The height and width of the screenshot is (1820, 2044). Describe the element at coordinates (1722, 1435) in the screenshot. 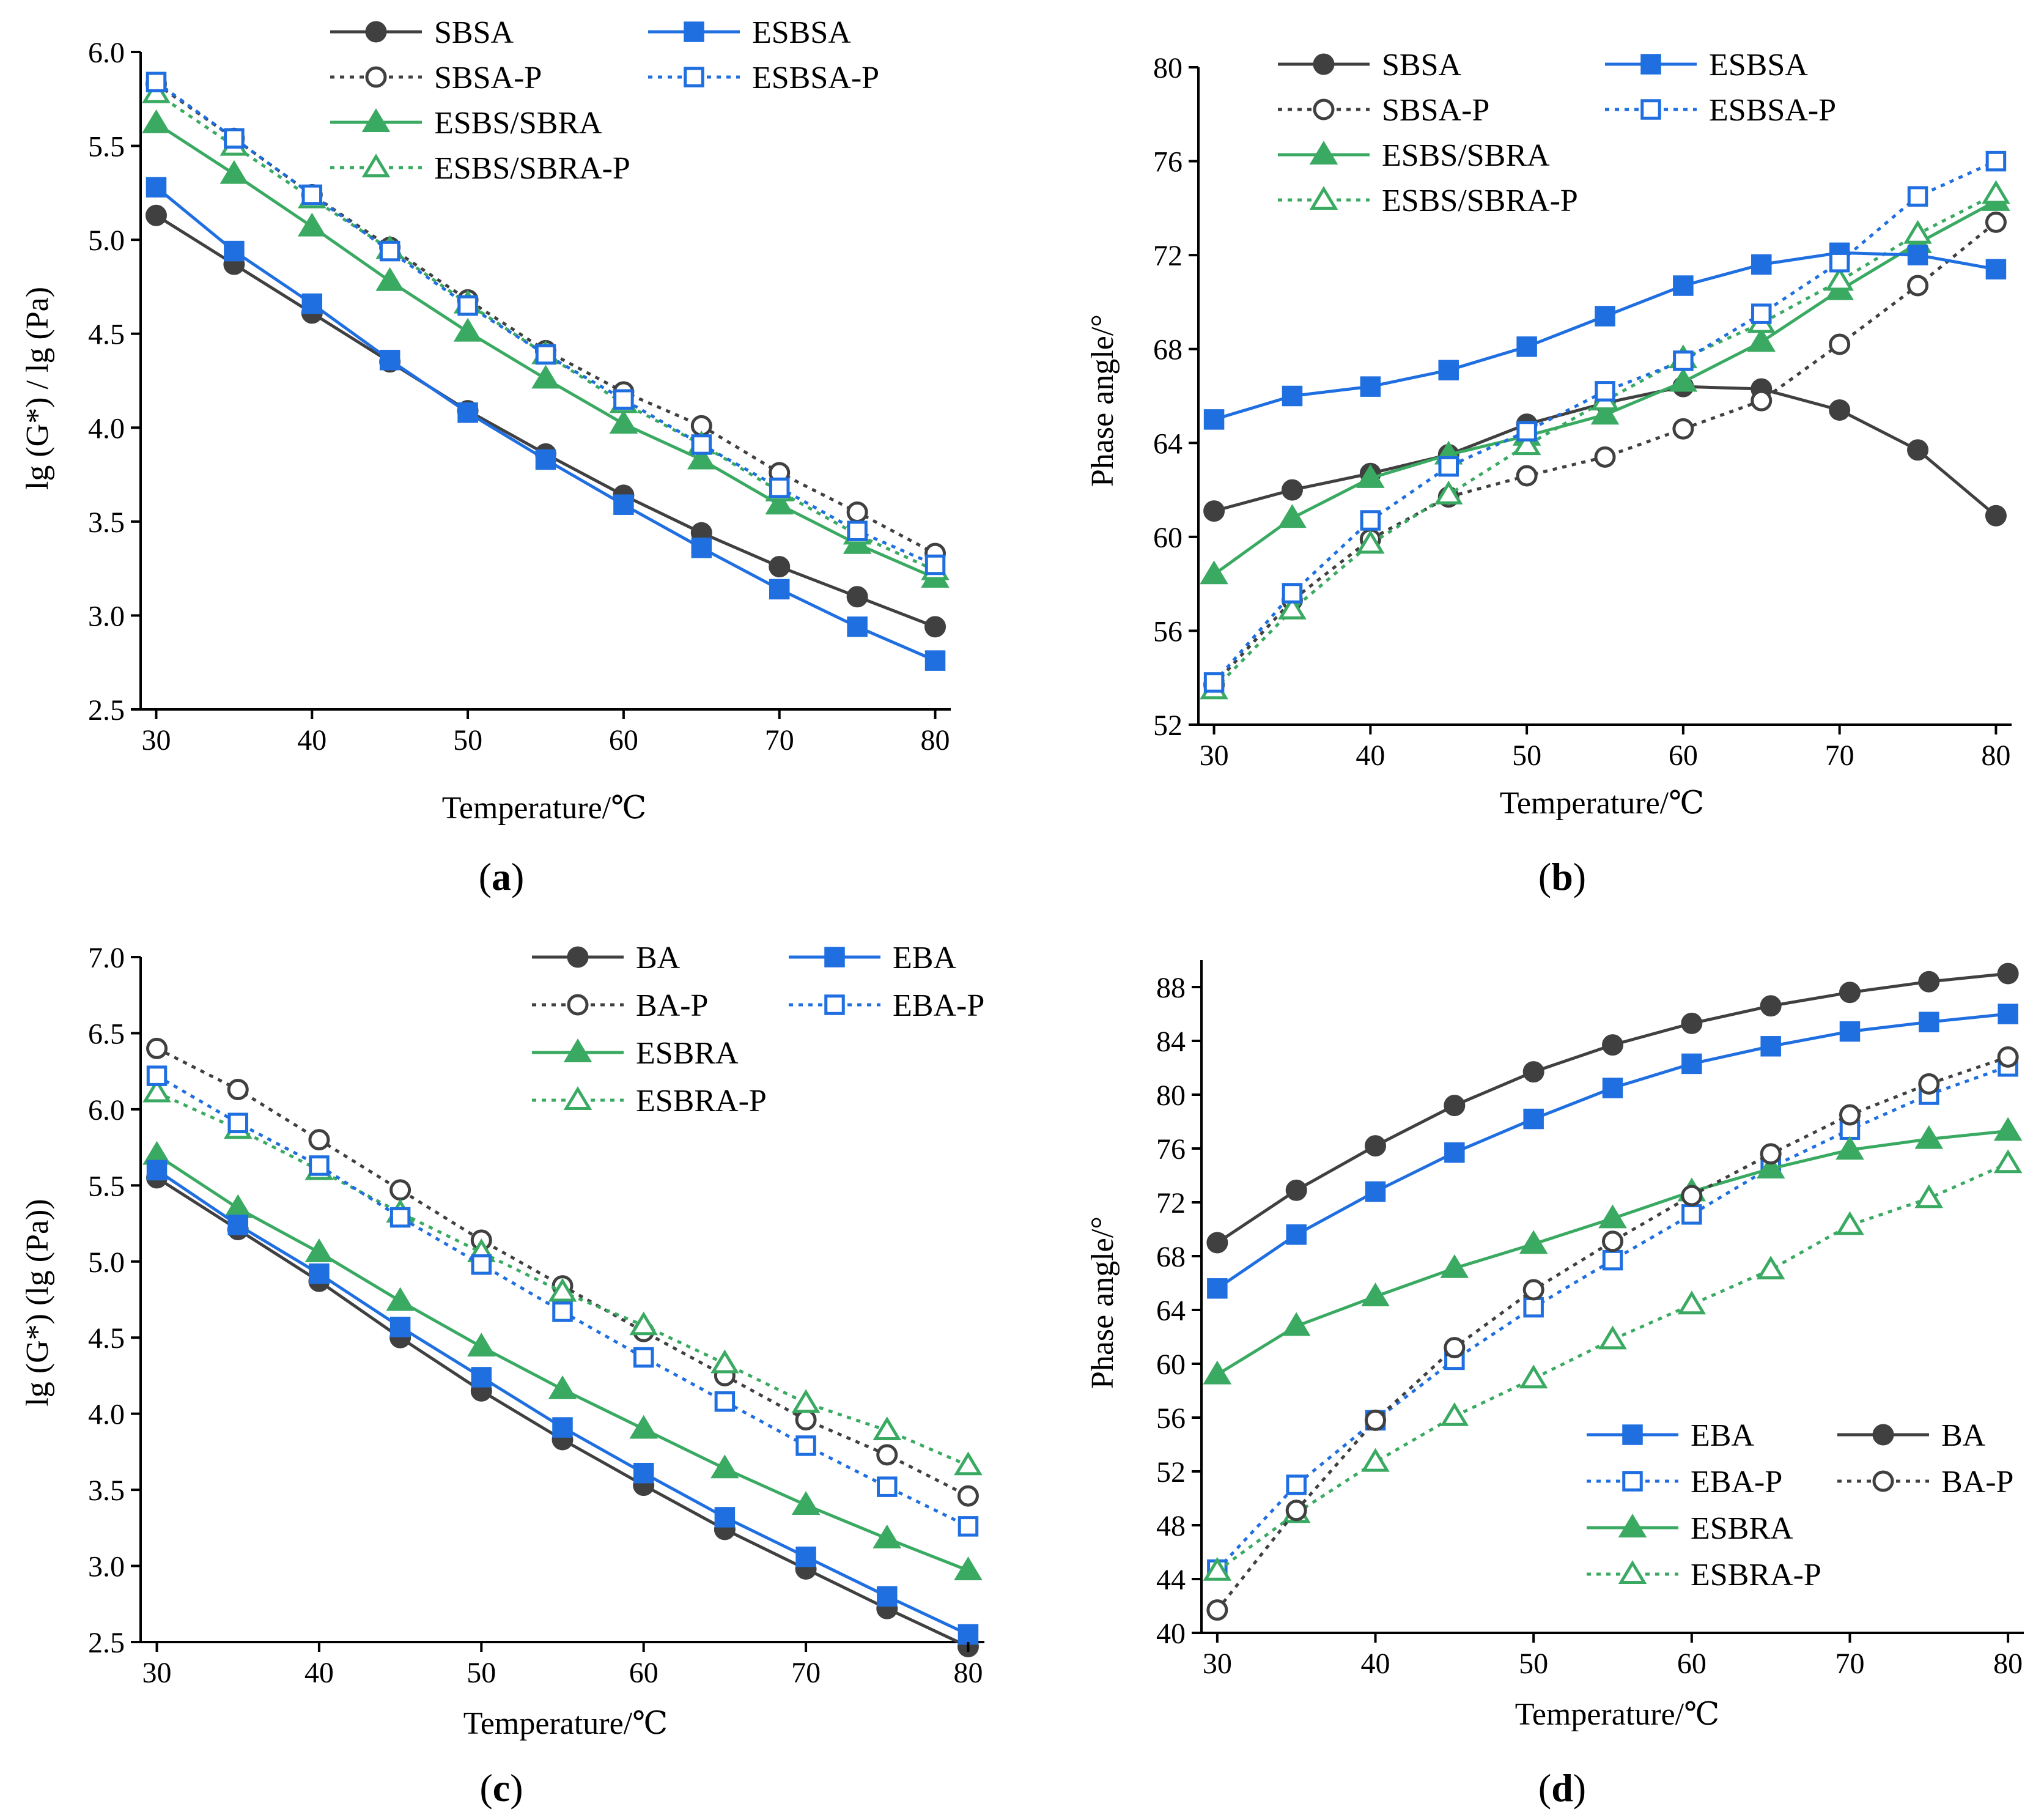

I see `legend-label: EBA` at that location.